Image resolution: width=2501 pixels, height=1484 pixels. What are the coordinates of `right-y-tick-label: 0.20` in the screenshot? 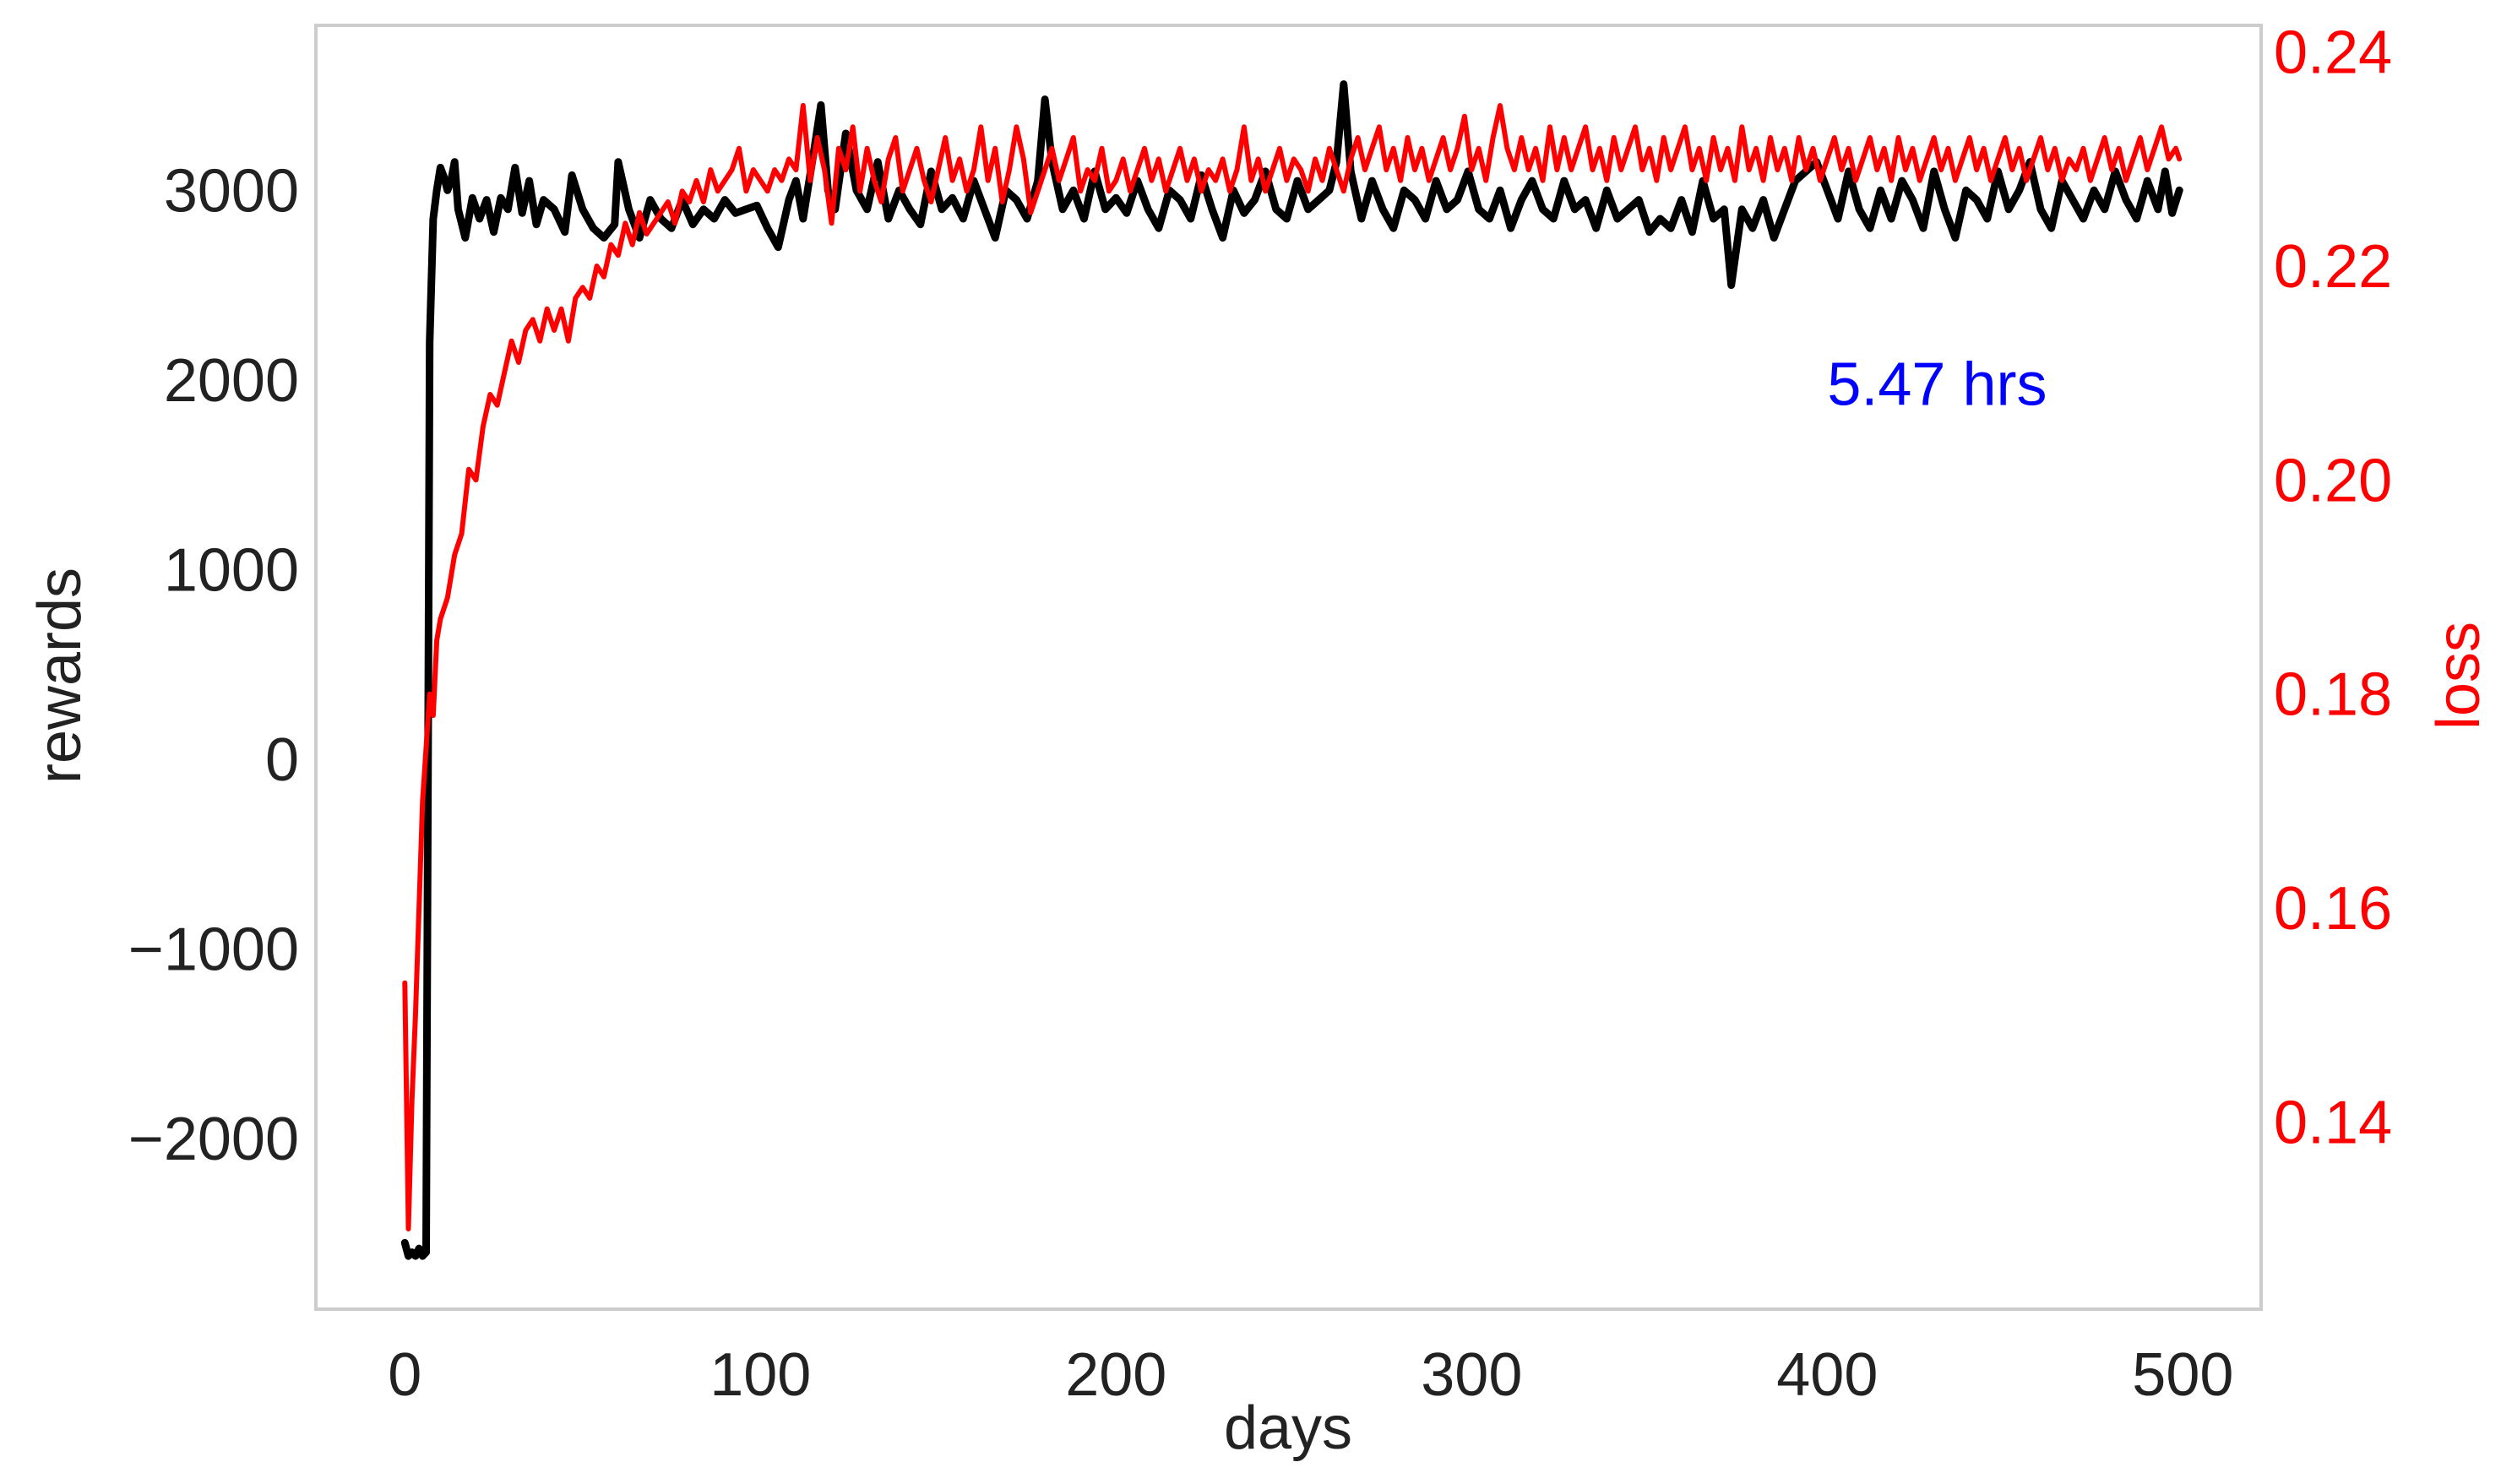 It's located at (2333, 480).